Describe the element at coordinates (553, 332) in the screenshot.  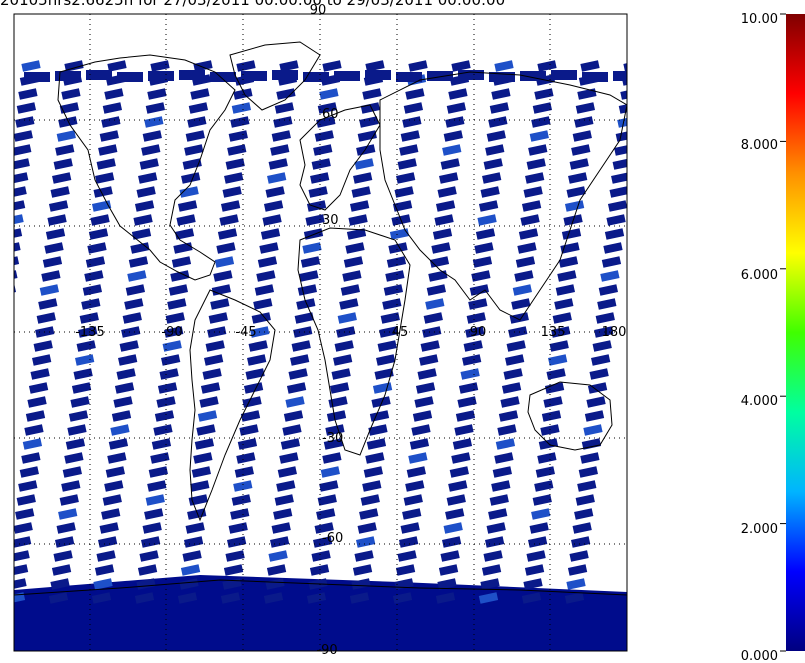
I see `lon-label-135: 135` at that location.